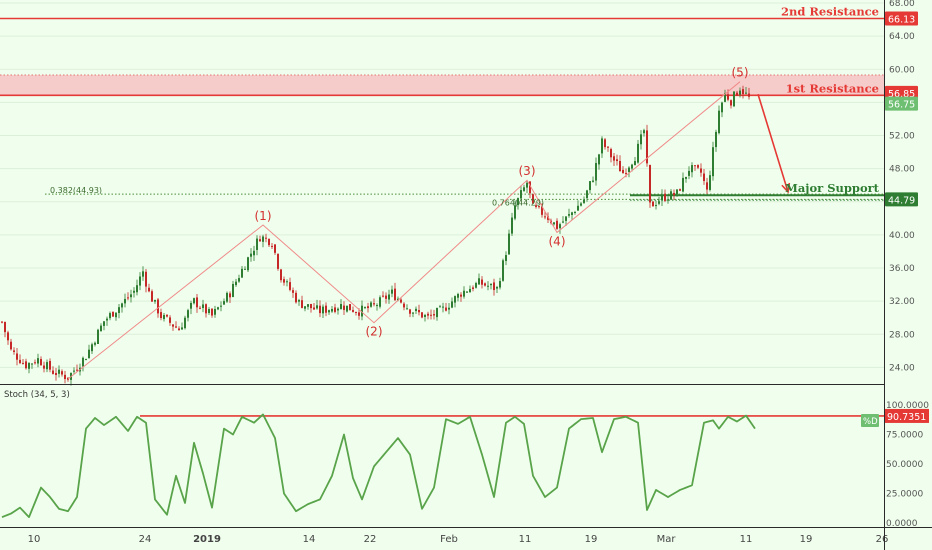 The width and height of the screenshot is (932, 550). I want to click on major-support-label: Major Support, so click(832, 188).